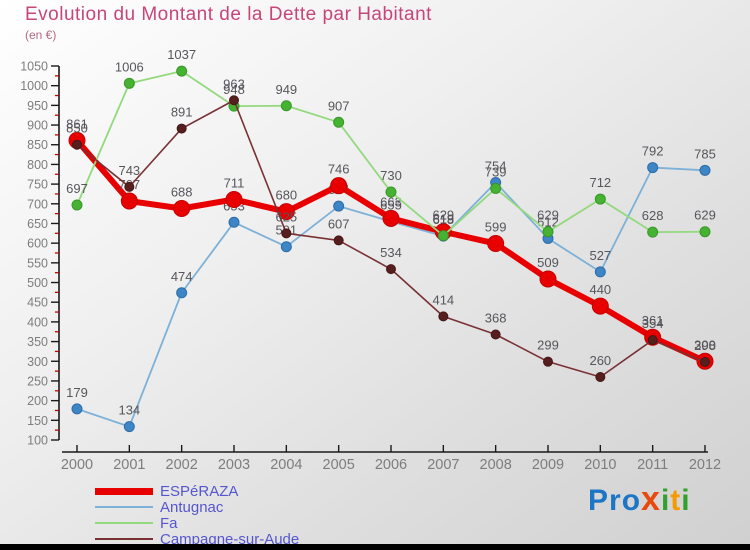 This screenshot has height=550, width=750. Describe the element at coordinates (443, 215) in the screenshot. I see `data-point-label-esperaza: 629` at that location.